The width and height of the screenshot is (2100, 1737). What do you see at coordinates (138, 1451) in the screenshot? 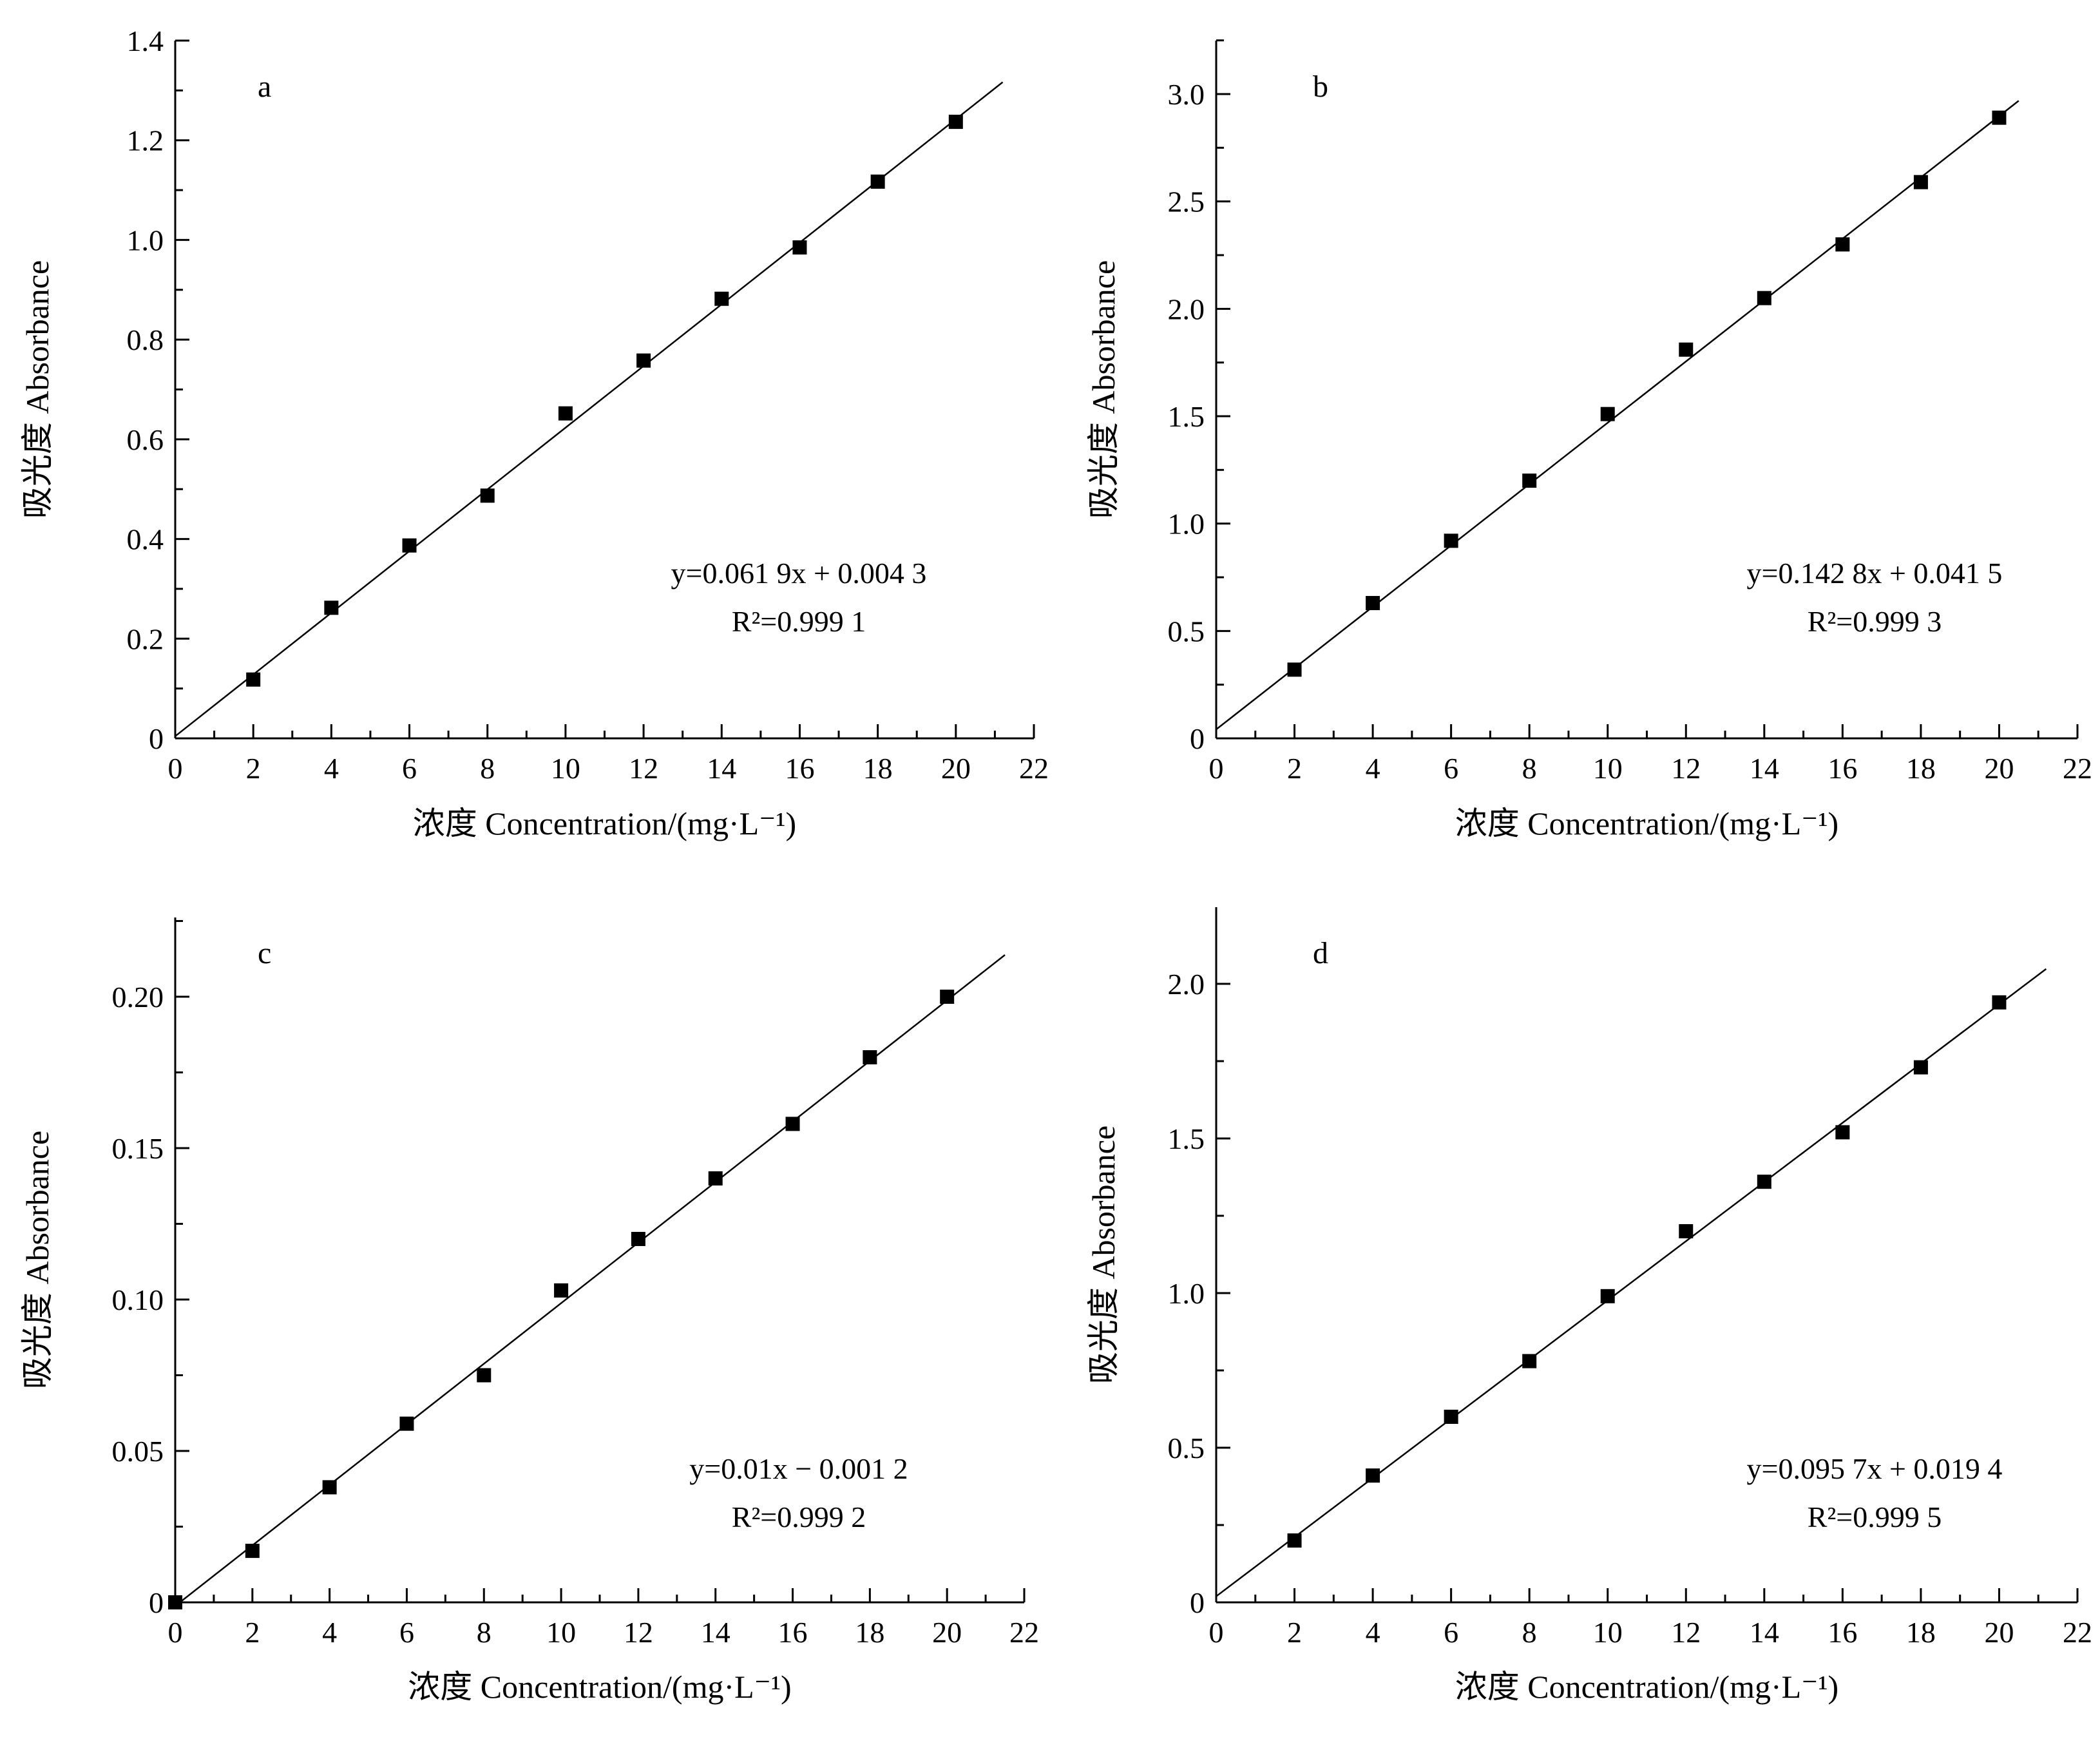
I see `panel-c-y-tick-label: 0.05` at bounding box center [138, 1451].